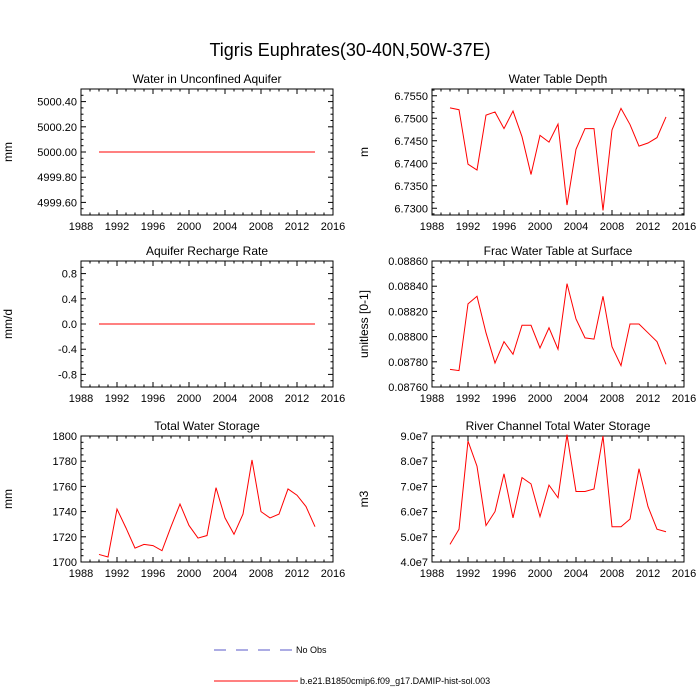 This screenshot has height=700, width=700. What do you see at coordinates (364, 498) in the screenshot?
I see `y-axis-label: m3` at bounding box center [364, 498].